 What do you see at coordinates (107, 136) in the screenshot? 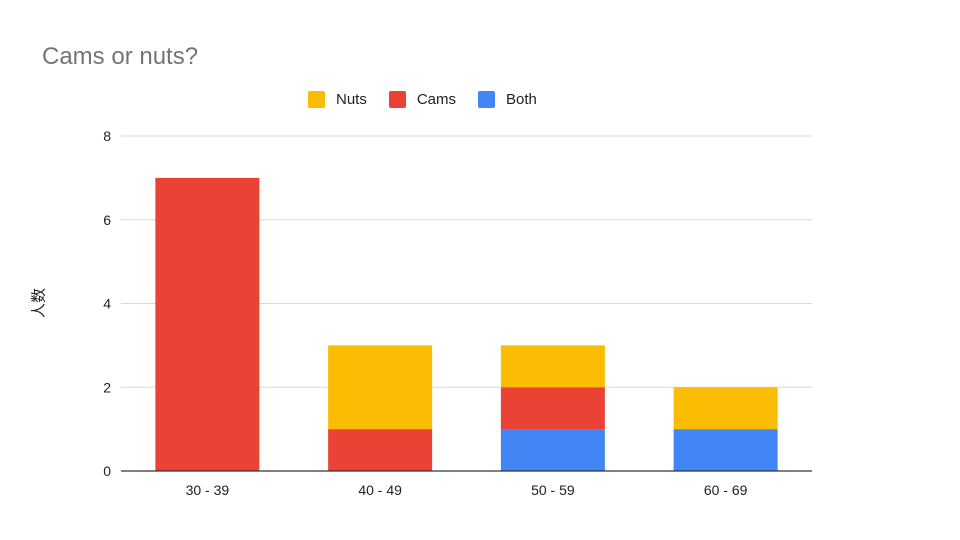
I see `y-tick-label: 8` at bounding box center [107, 136].